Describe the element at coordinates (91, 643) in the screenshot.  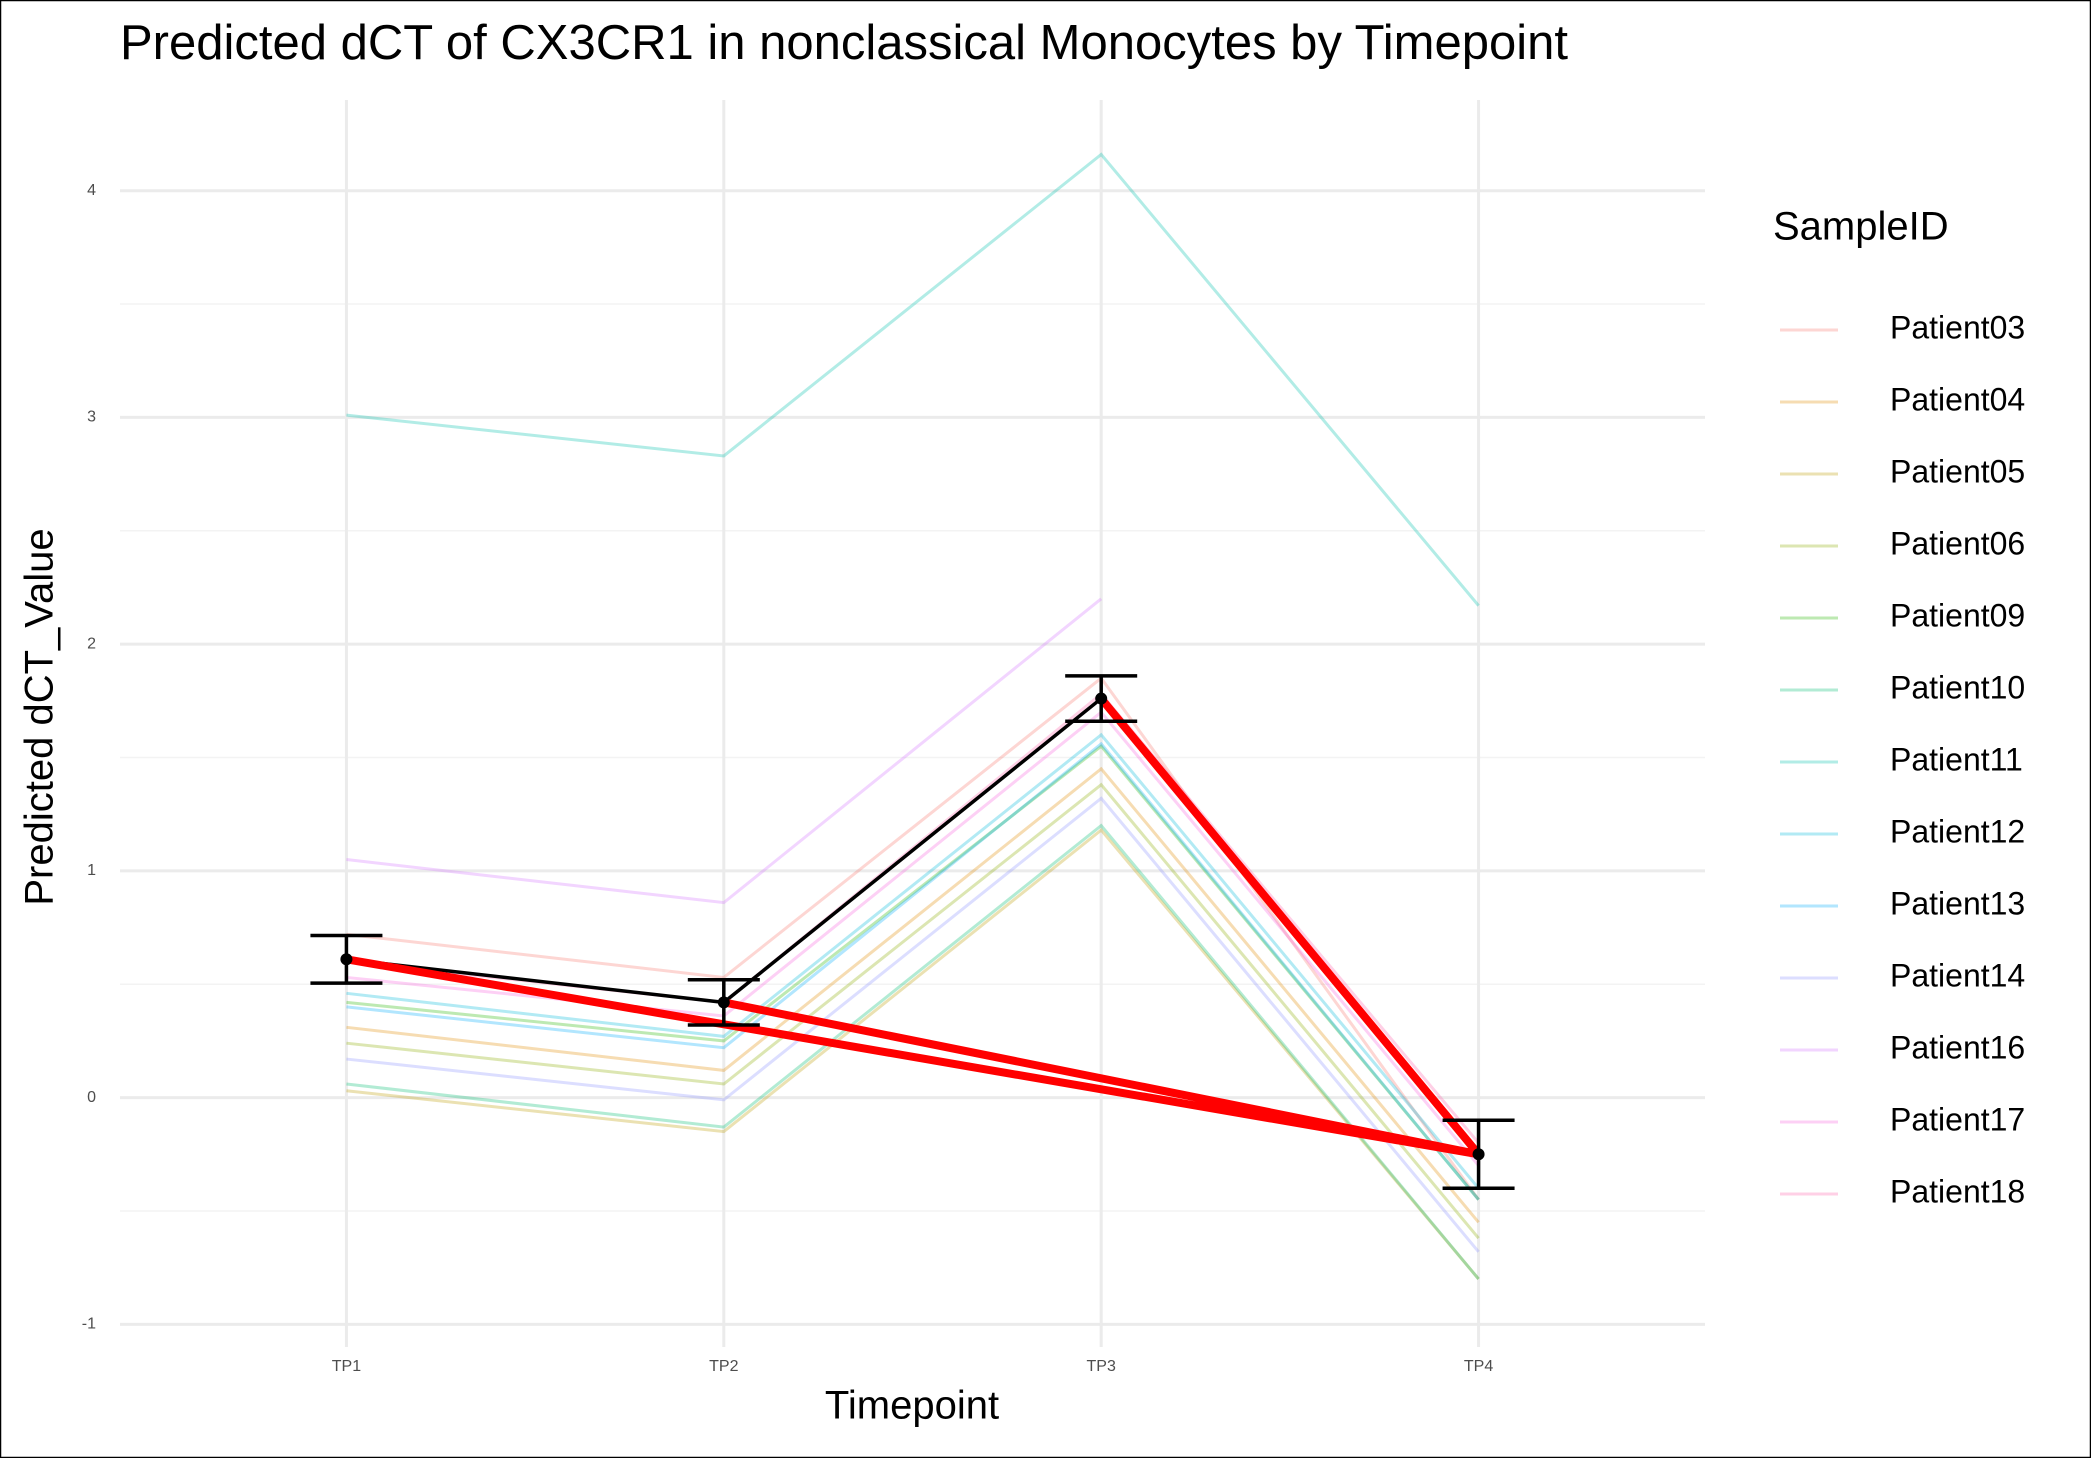
I see `y-tick-label: 2` at that location.